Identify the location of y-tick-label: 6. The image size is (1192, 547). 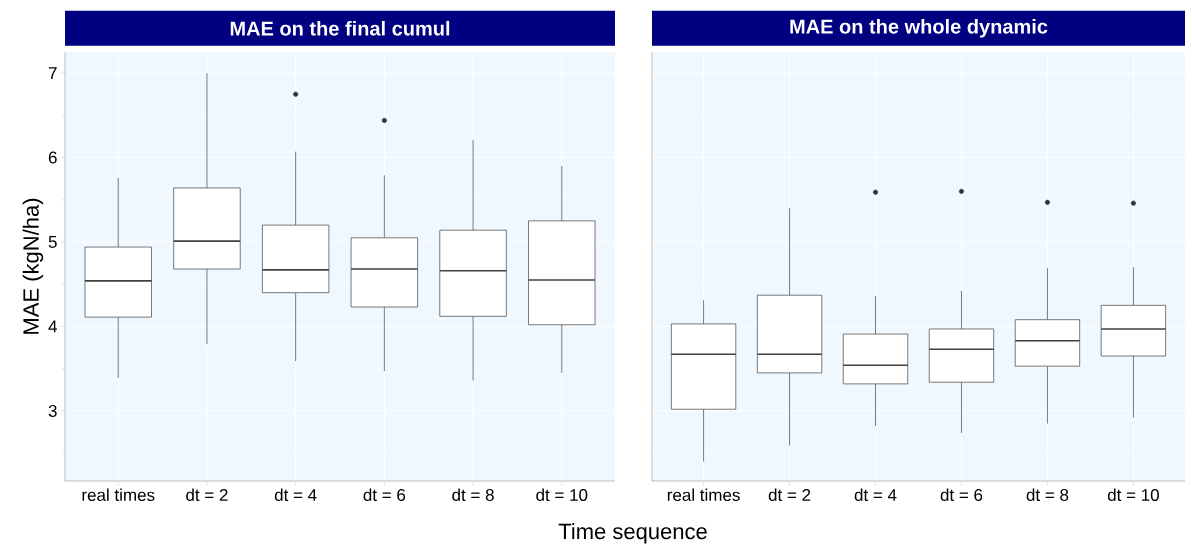
(52, 157).